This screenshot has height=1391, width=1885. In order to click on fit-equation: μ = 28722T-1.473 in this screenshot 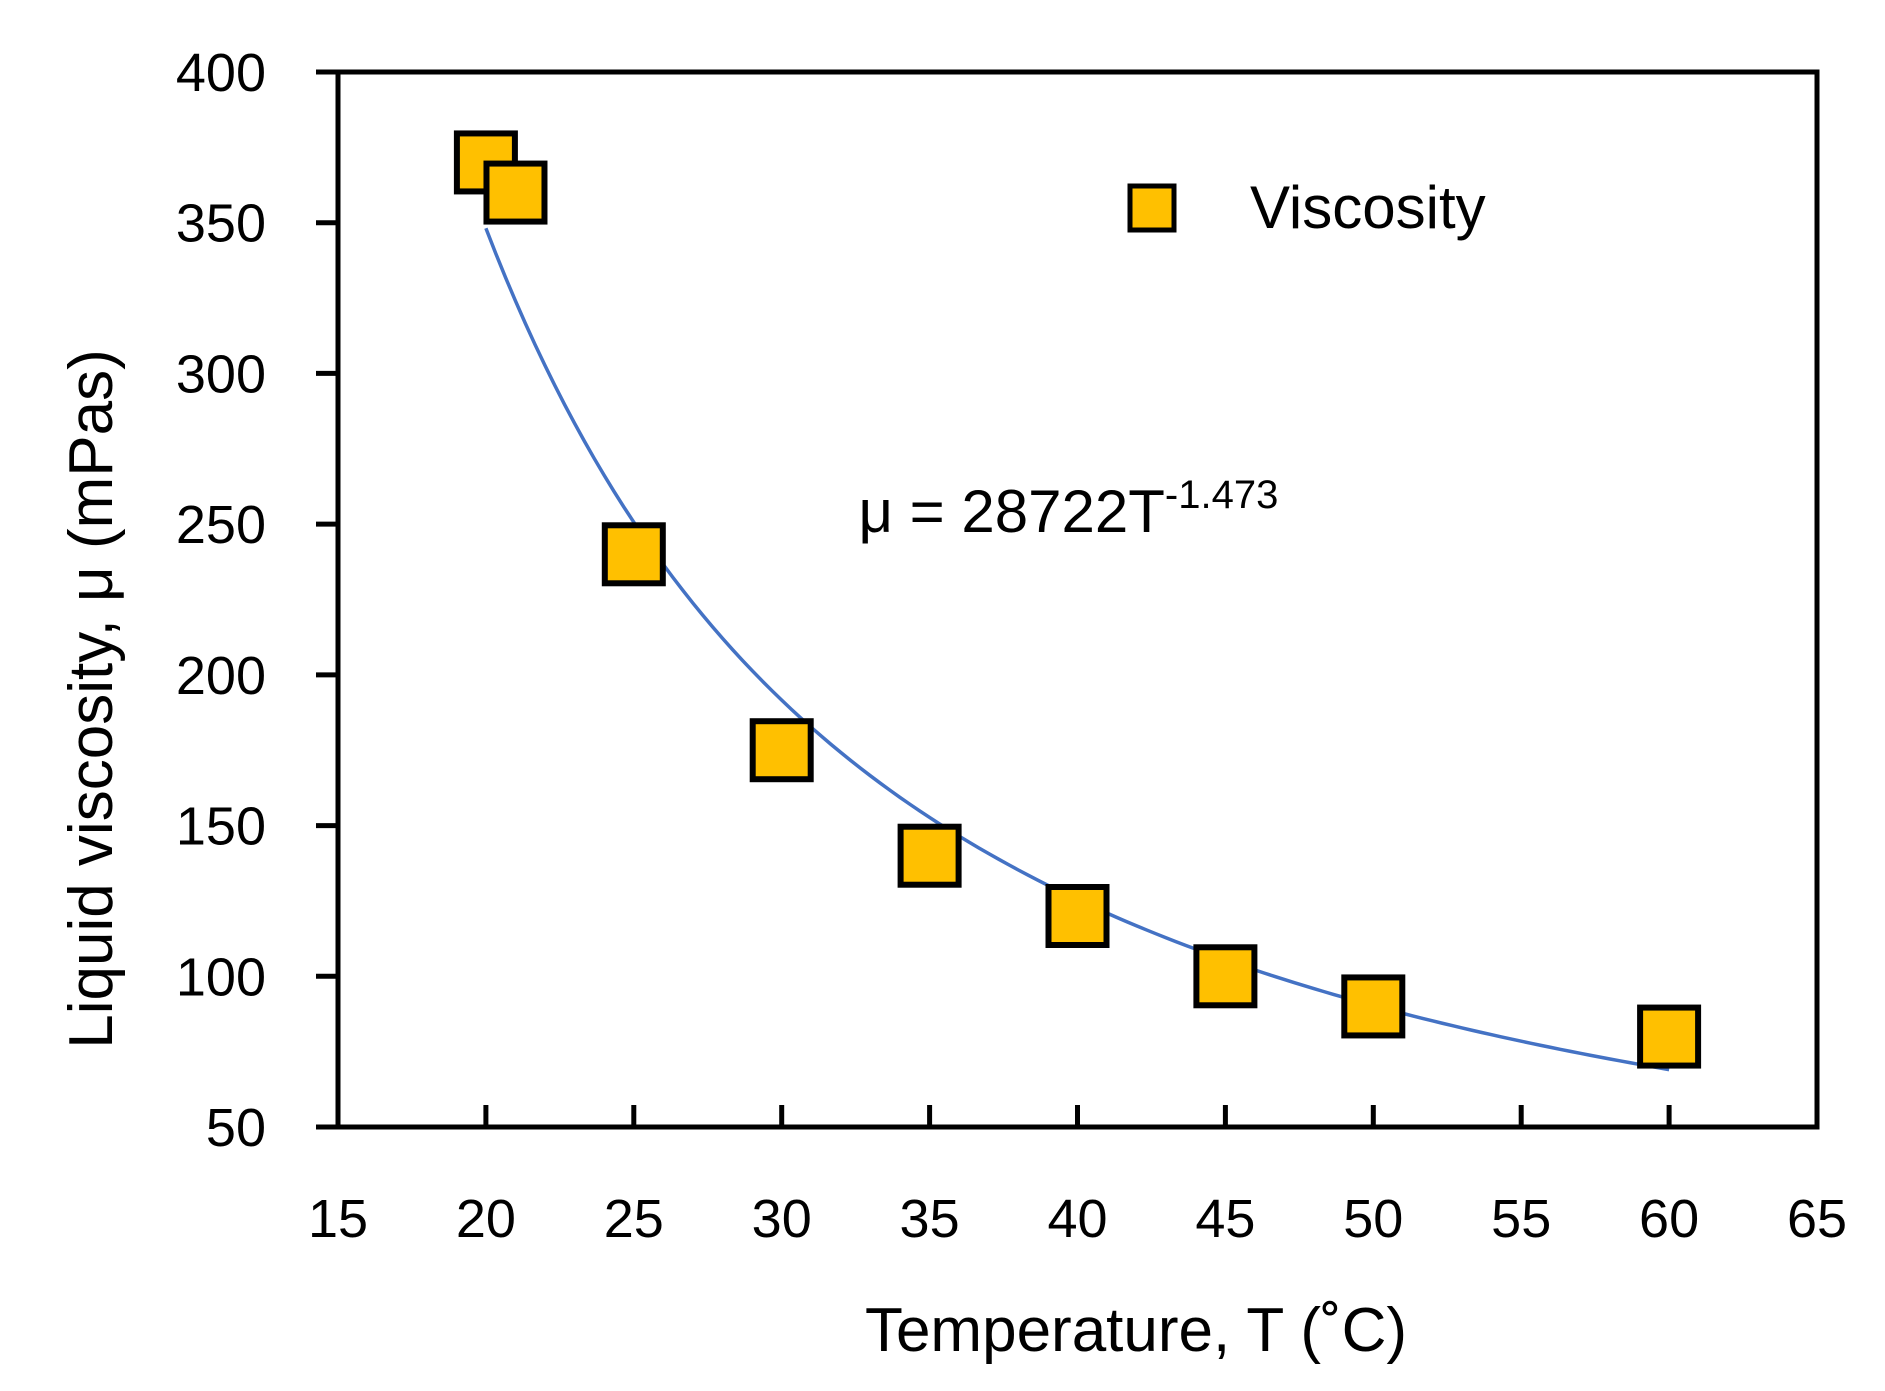, I will do `click(1068, 509)`.